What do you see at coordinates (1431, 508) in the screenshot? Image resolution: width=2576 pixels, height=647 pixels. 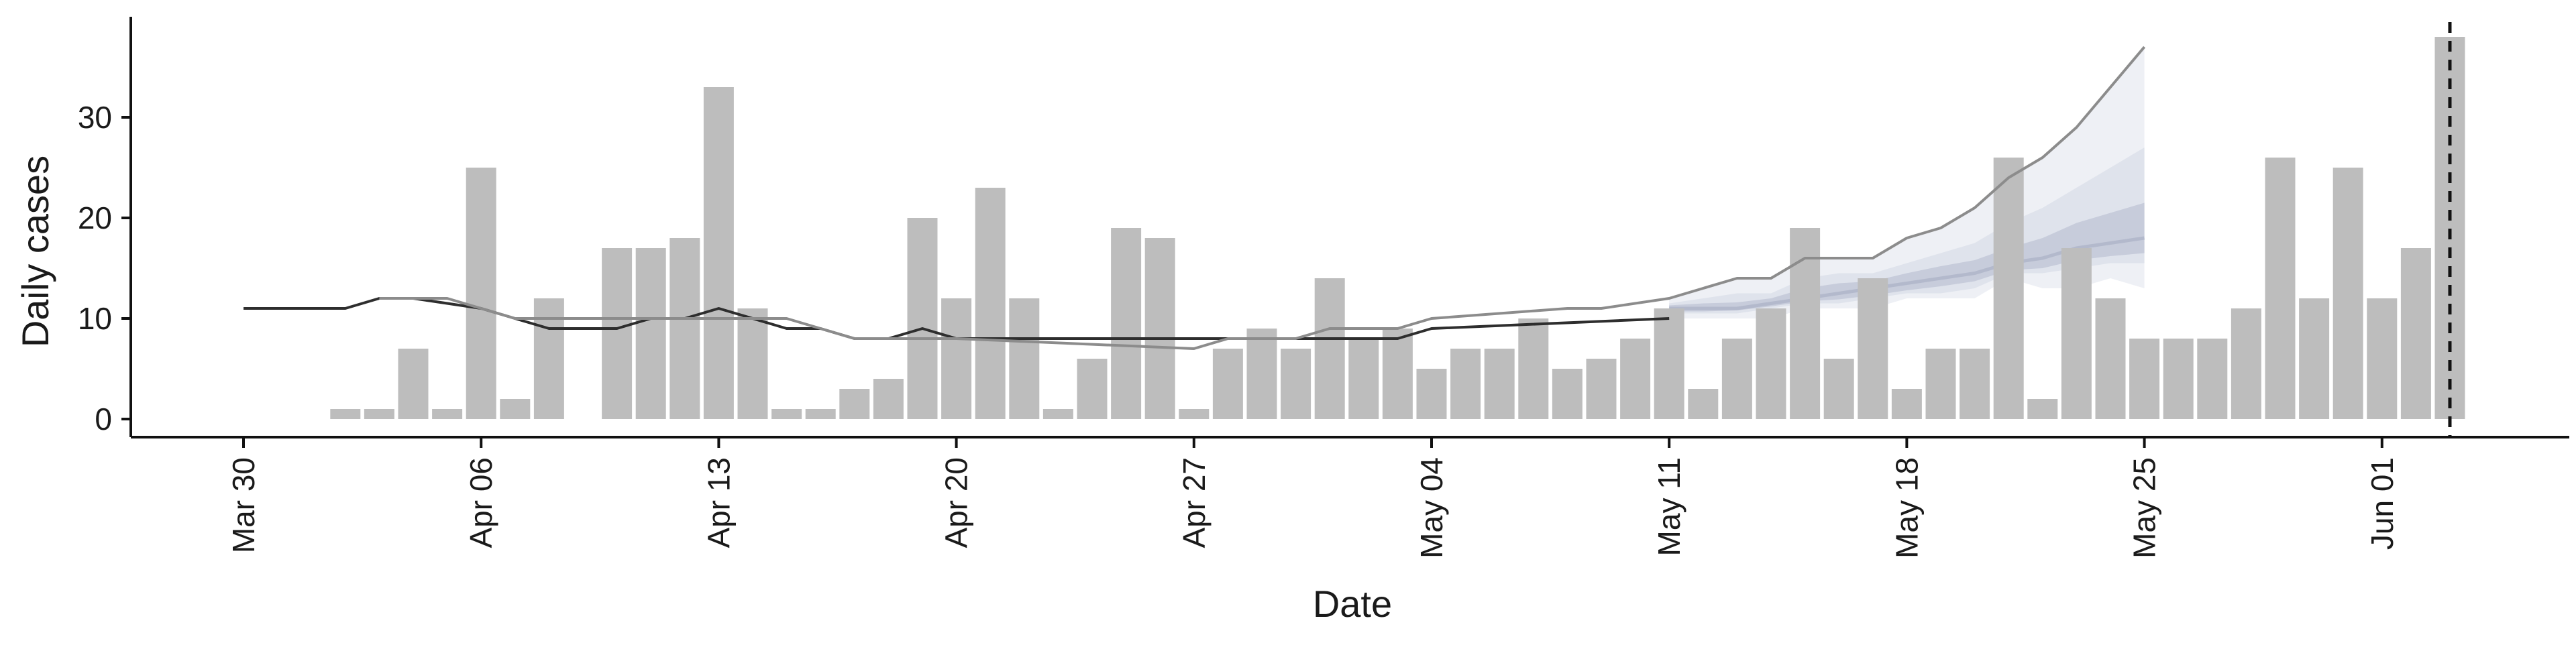 I see `x-tick-label: May 04` at bounding box center [1431, 508].